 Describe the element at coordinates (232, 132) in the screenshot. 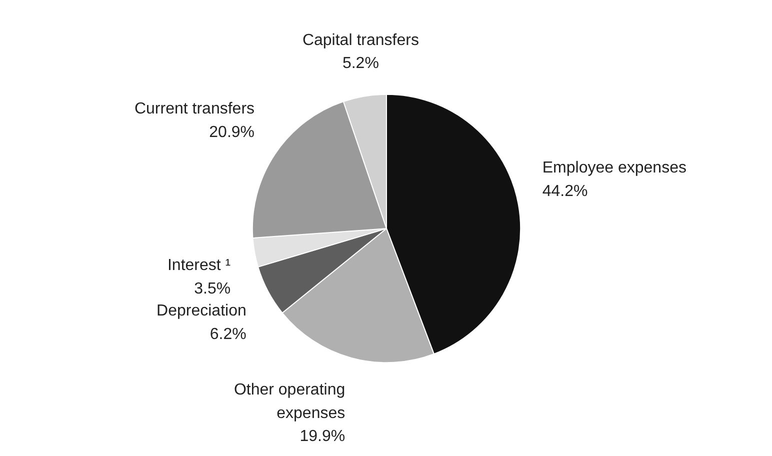

I see `data-label: 20.9%` at that location.